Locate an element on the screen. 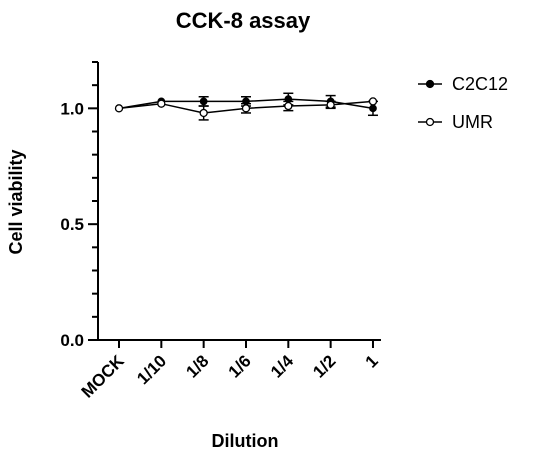 The width and height of the screenshot is (550, 460). legend-label: C2C12 is located at coordinates (480, 84).